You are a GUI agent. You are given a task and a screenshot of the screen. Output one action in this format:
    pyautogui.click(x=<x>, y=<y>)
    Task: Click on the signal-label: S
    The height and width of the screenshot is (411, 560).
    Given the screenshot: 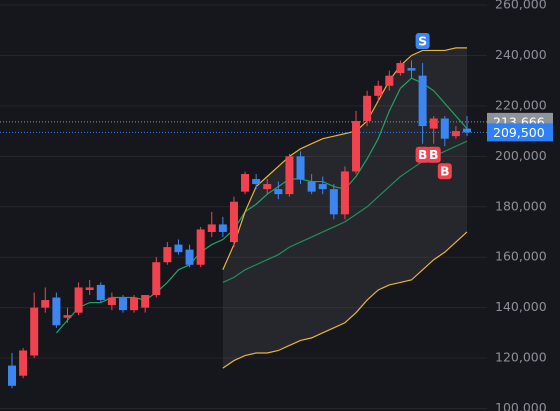 What is the action you would take?
    pyautogui.click(x=422, y=41)
    